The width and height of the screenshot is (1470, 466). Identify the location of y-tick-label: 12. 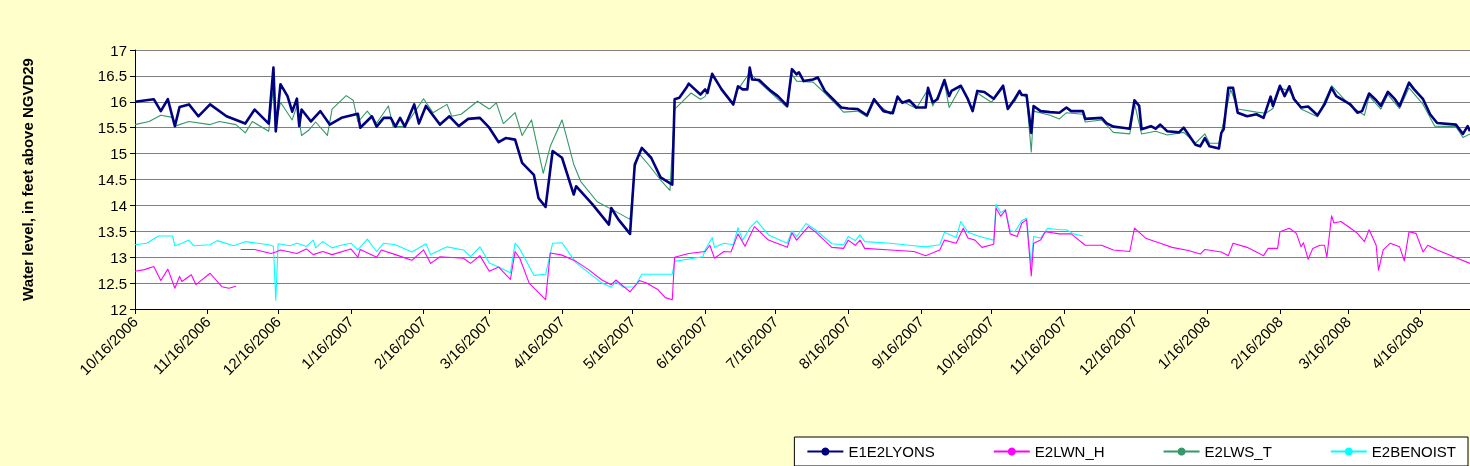
(118, 309).